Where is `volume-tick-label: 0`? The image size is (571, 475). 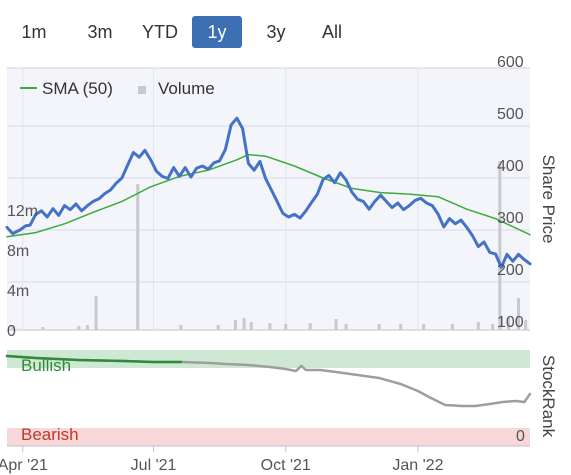 volume-tick-label: 0 is located at coordinates (11, 331).